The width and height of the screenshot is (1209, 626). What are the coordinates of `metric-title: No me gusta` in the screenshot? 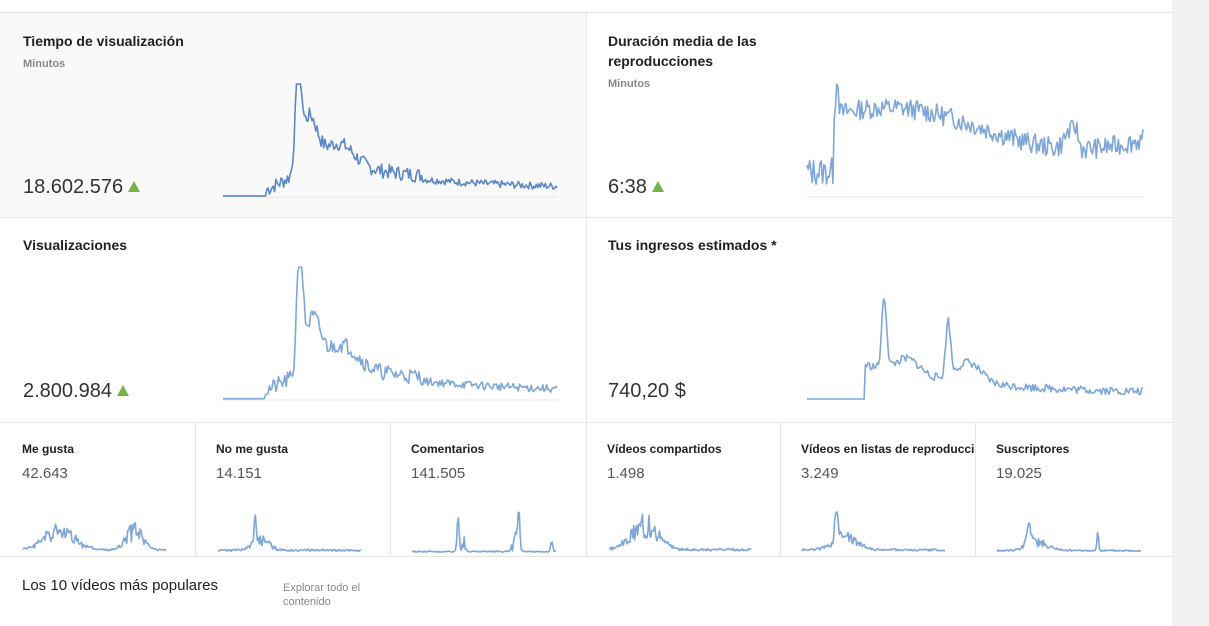 It's located at (252, 449).